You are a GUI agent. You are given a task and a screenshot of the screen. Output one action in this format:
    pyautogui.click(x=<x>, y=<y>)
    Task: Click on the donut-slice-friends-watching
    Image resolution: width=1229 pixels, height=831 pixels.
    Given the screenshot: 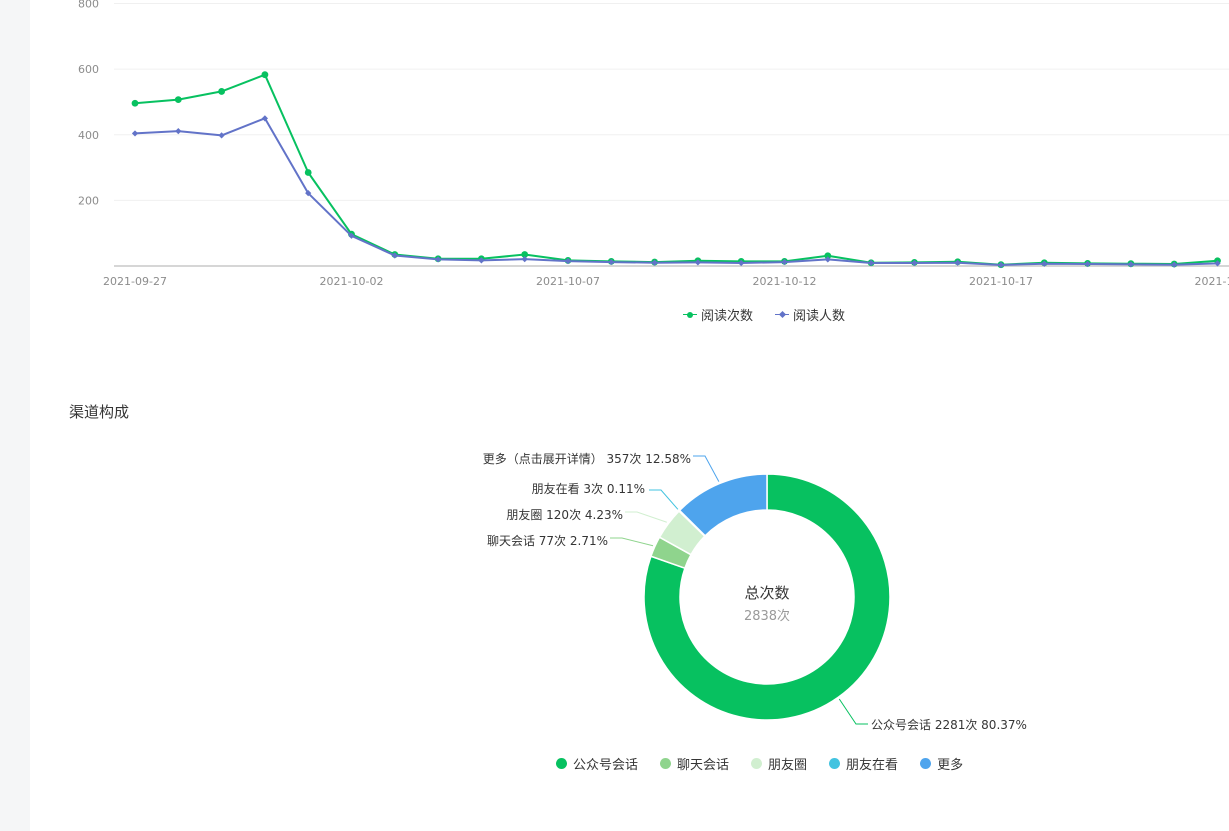 What is the action you would take?
    pyautogui.click(x=692, y=523)
    